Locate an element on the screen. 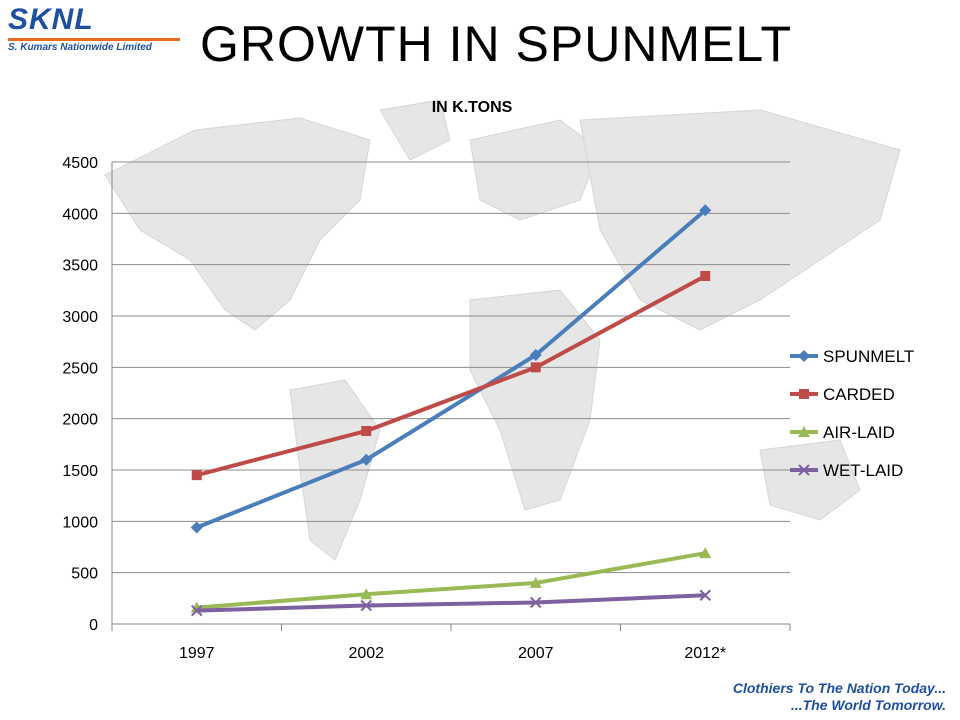 This screenshot has width=960, height=720. map-europe is located at coordinates (535, 170).